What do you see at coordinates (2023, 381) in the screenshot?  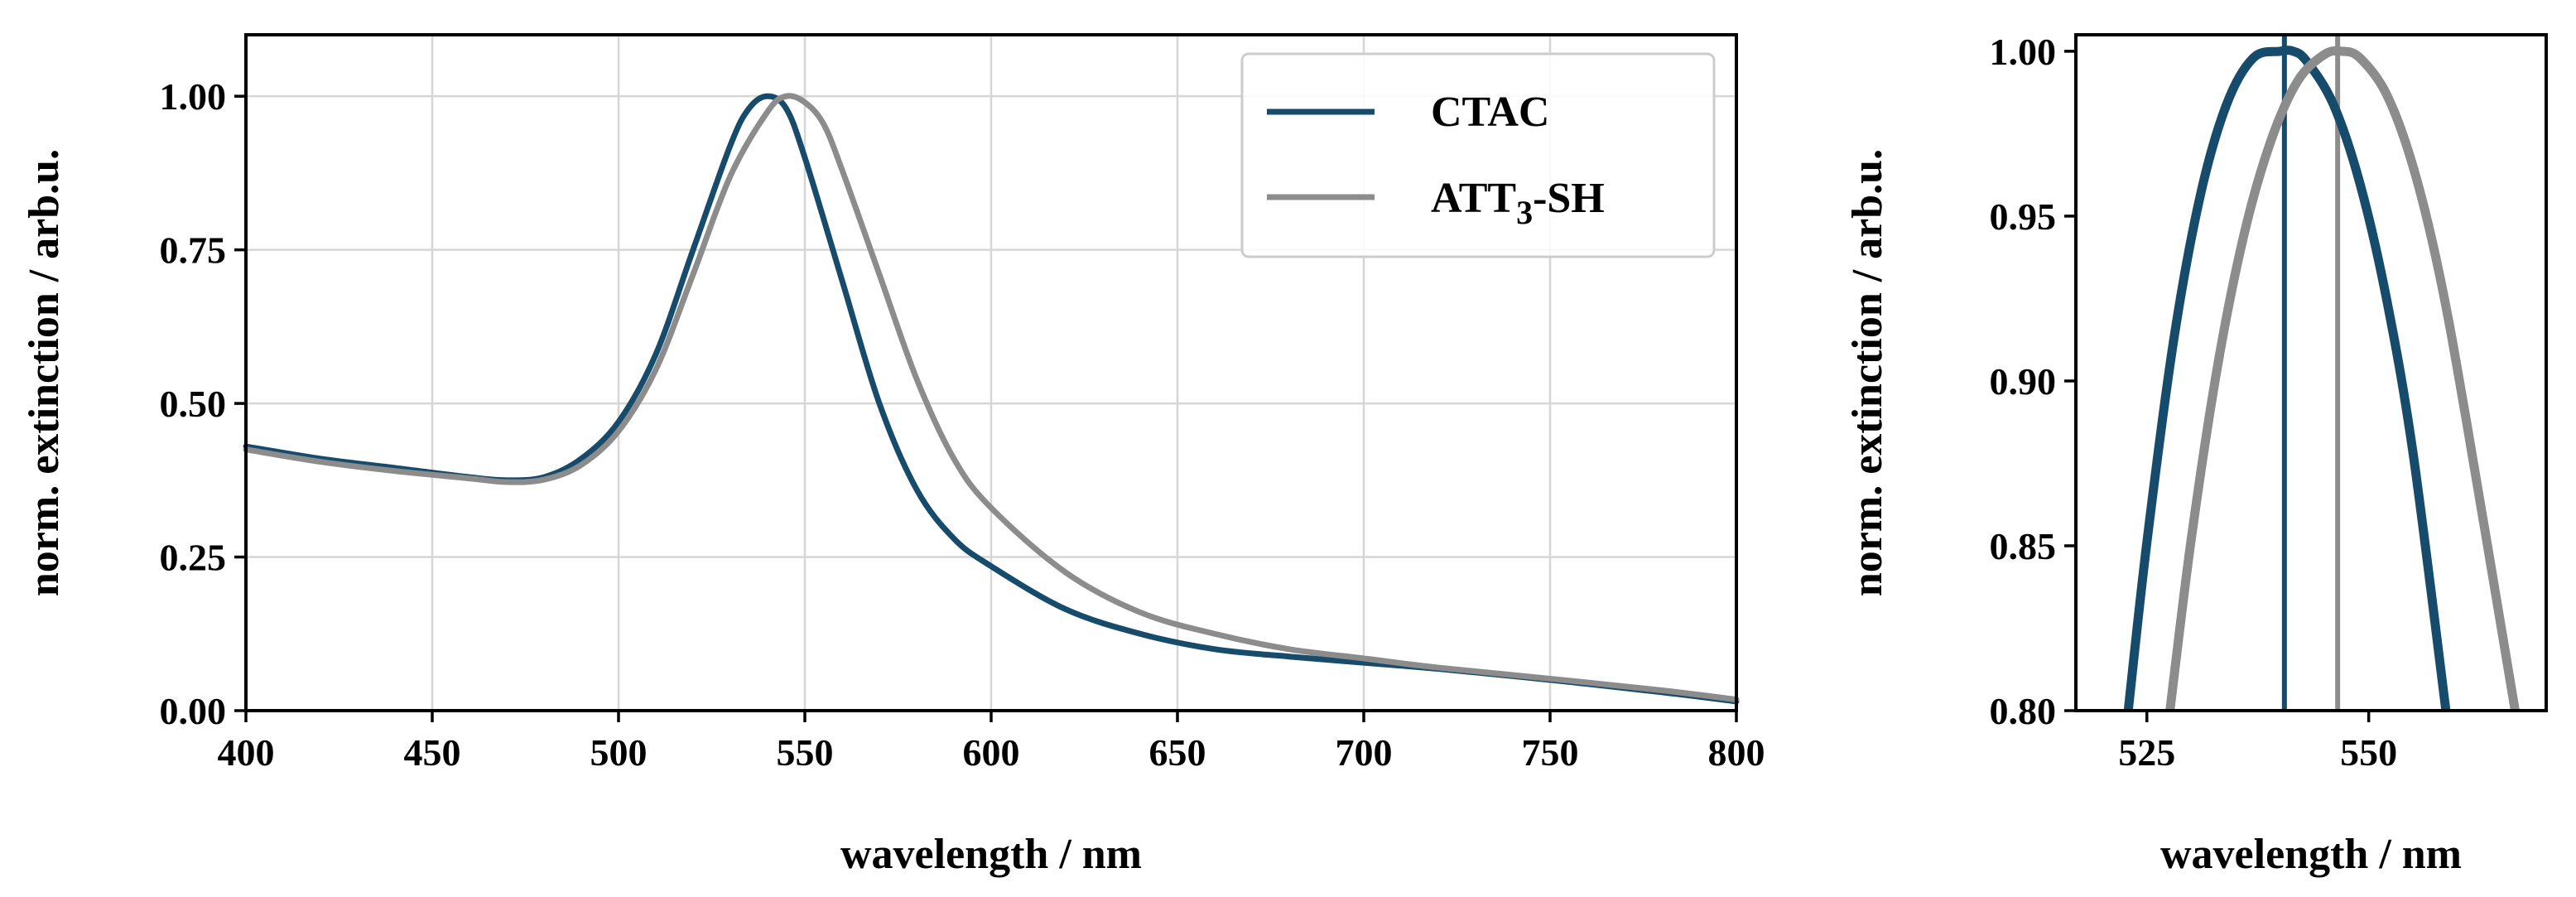 I see `y-tick-label-0-90: 0.90` at bounding box center [2023, 381].